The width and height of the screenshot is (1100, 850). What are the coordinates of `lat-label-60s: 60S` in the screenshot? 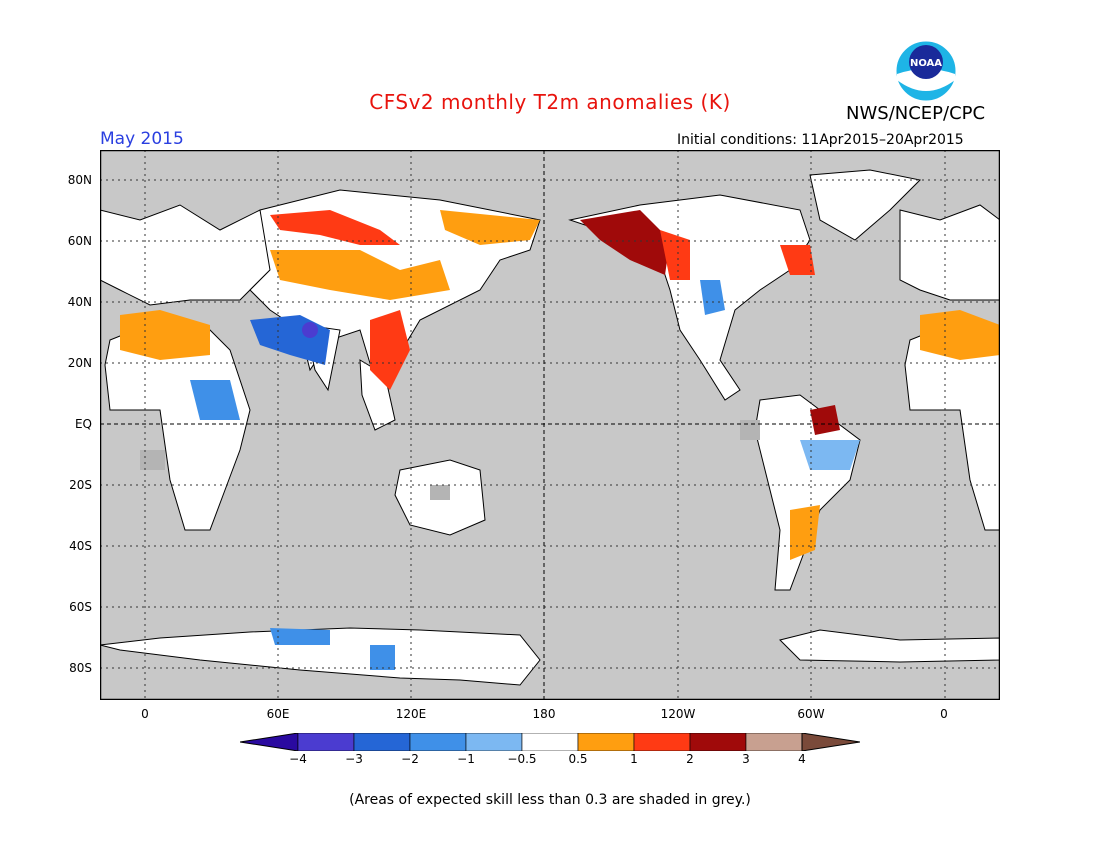 It's located at (80, 607).